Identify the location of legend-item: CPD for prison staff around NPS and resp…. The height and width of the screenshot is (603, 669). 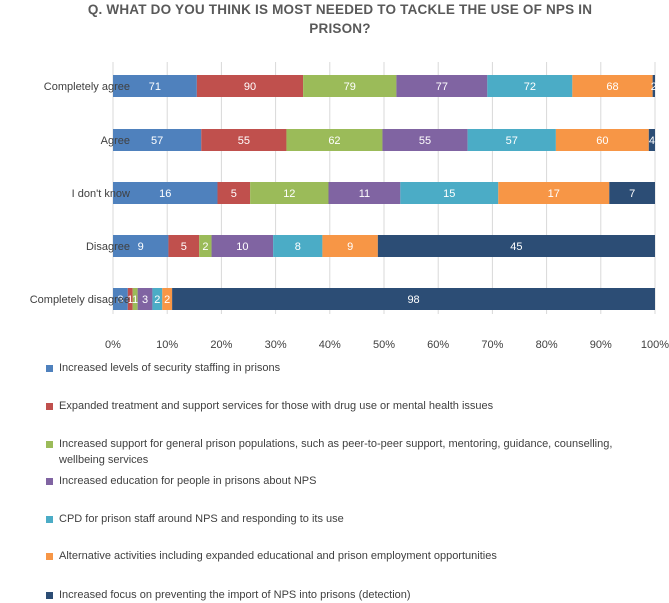
(352, 519).